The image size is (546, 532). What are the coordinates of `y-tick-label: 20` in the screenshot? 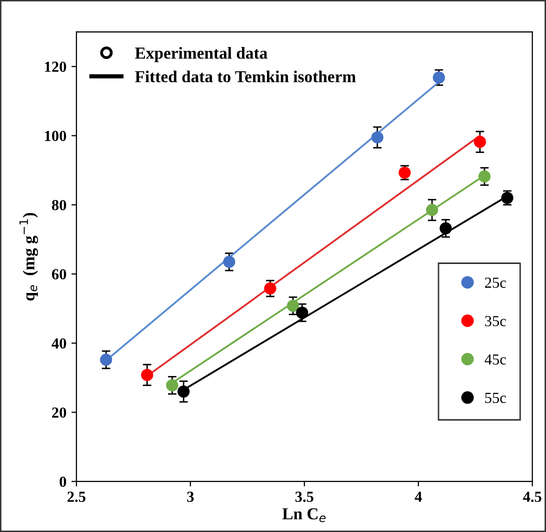 It's located at (59, 412).